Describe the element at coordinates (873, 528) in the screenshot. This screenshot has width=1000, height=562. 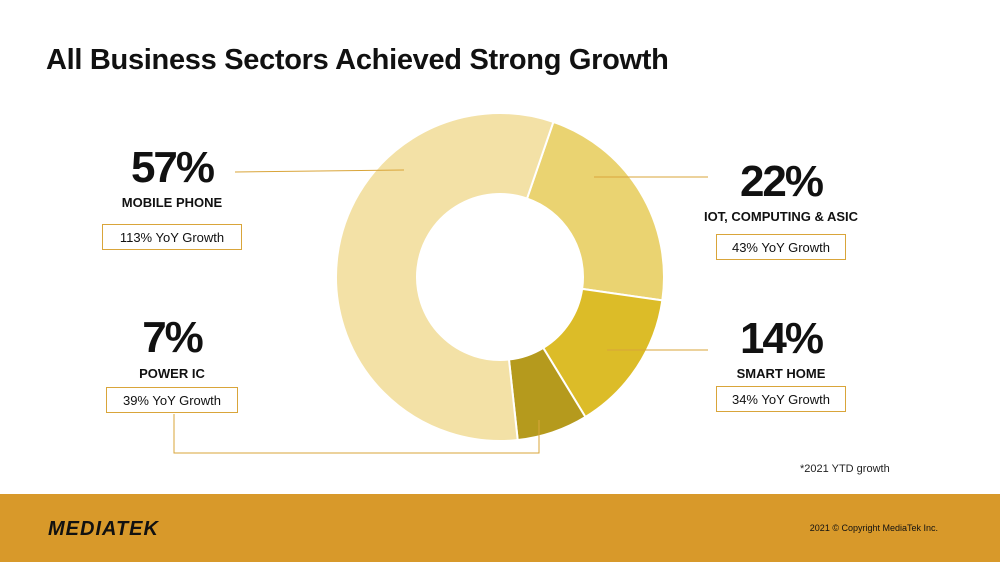
I see `copyright-text: 2021 © Copyright MediaTek Inc.` at that location.